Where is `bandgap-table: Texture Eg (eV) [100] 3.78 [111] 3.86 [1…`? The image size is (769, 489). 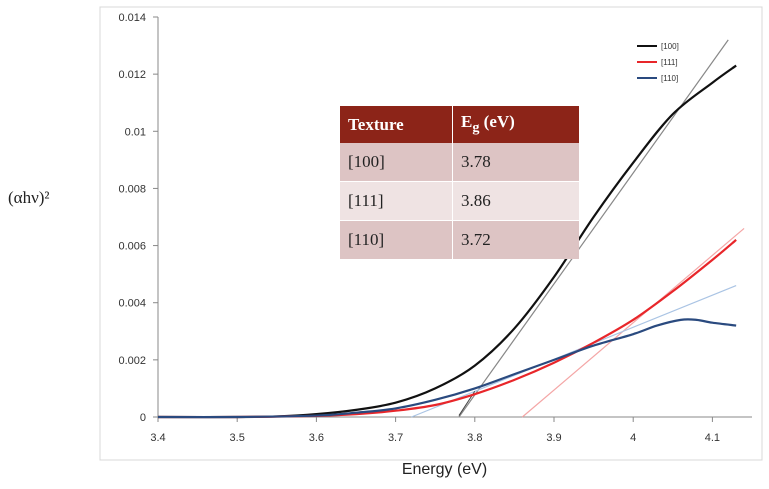 bandgap-table: Texture Eg (eV) [100] 3.78 [111] 3.86 [1… is located at coordinates (459, 182).